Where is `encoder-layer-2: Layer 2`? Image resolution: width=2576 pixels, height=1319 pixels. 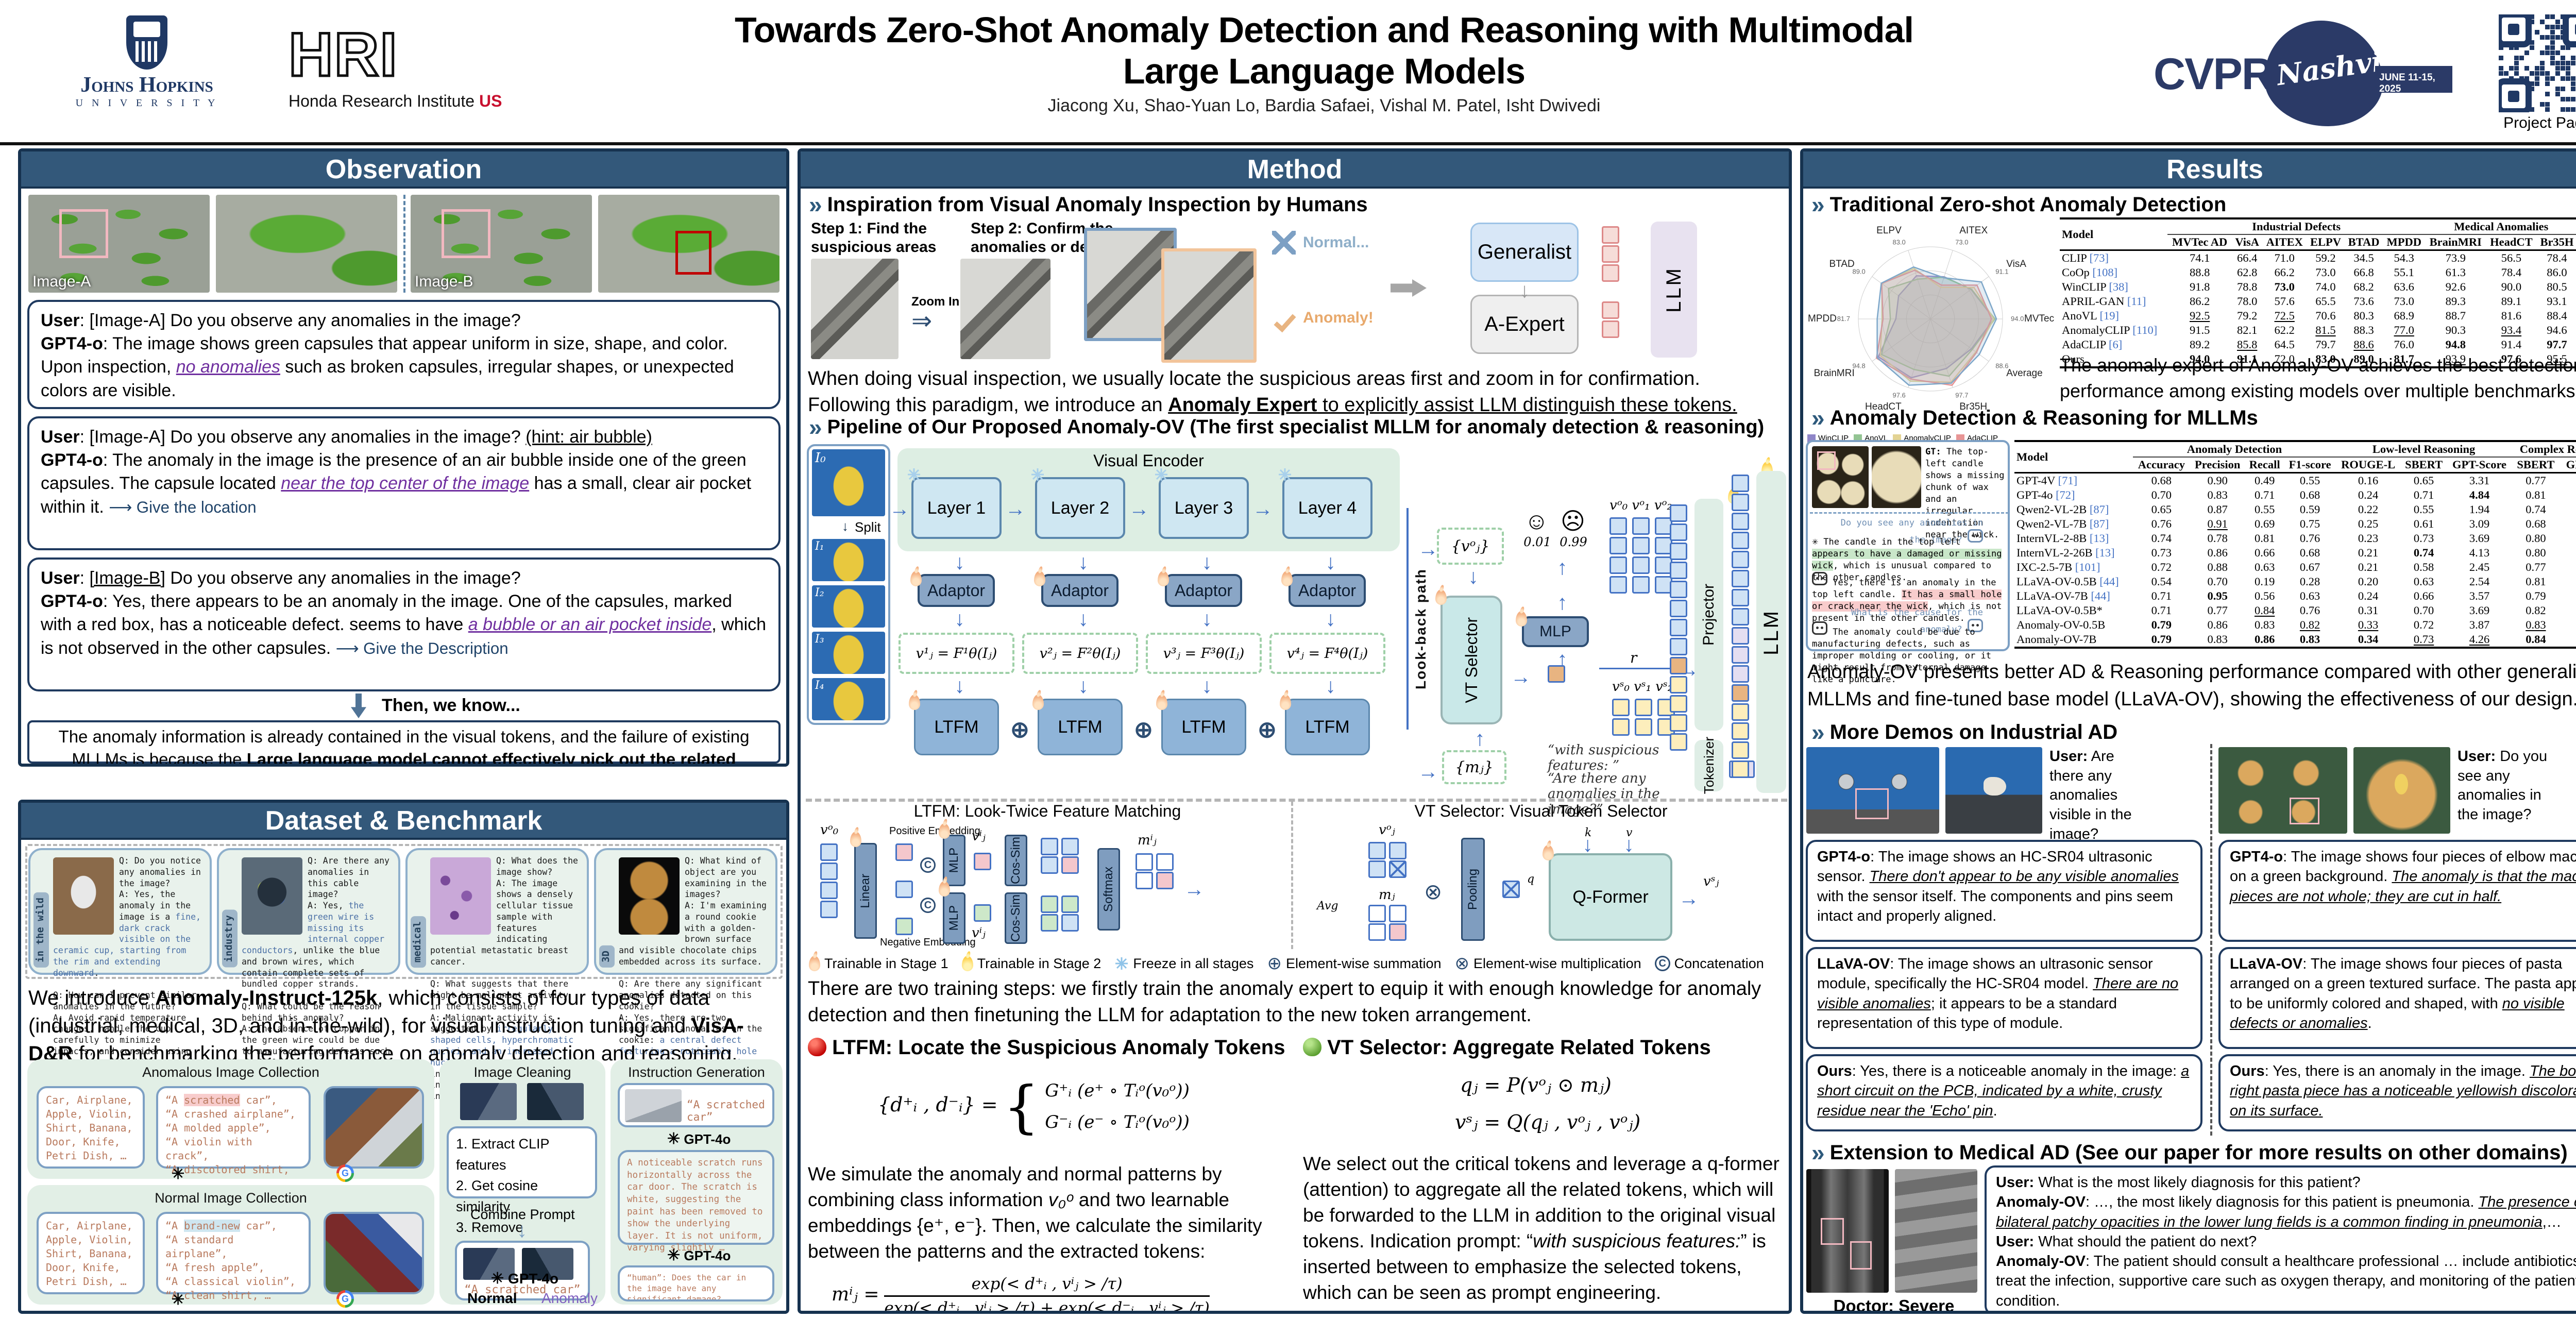
encoder-layer-2: Layer 2 is located at coordinates (1080, 508).